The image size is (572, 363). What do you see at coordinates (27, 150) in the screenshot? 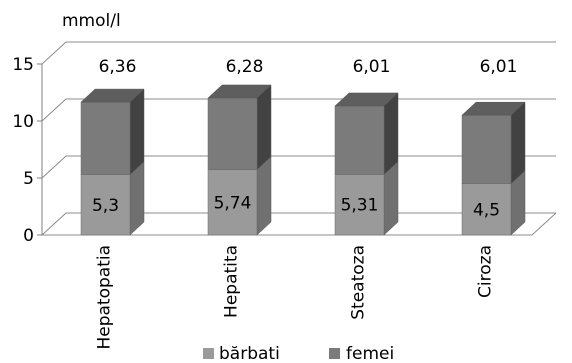
I see `y-axis: 0 5 10 15` at bounding box center [27, 150].